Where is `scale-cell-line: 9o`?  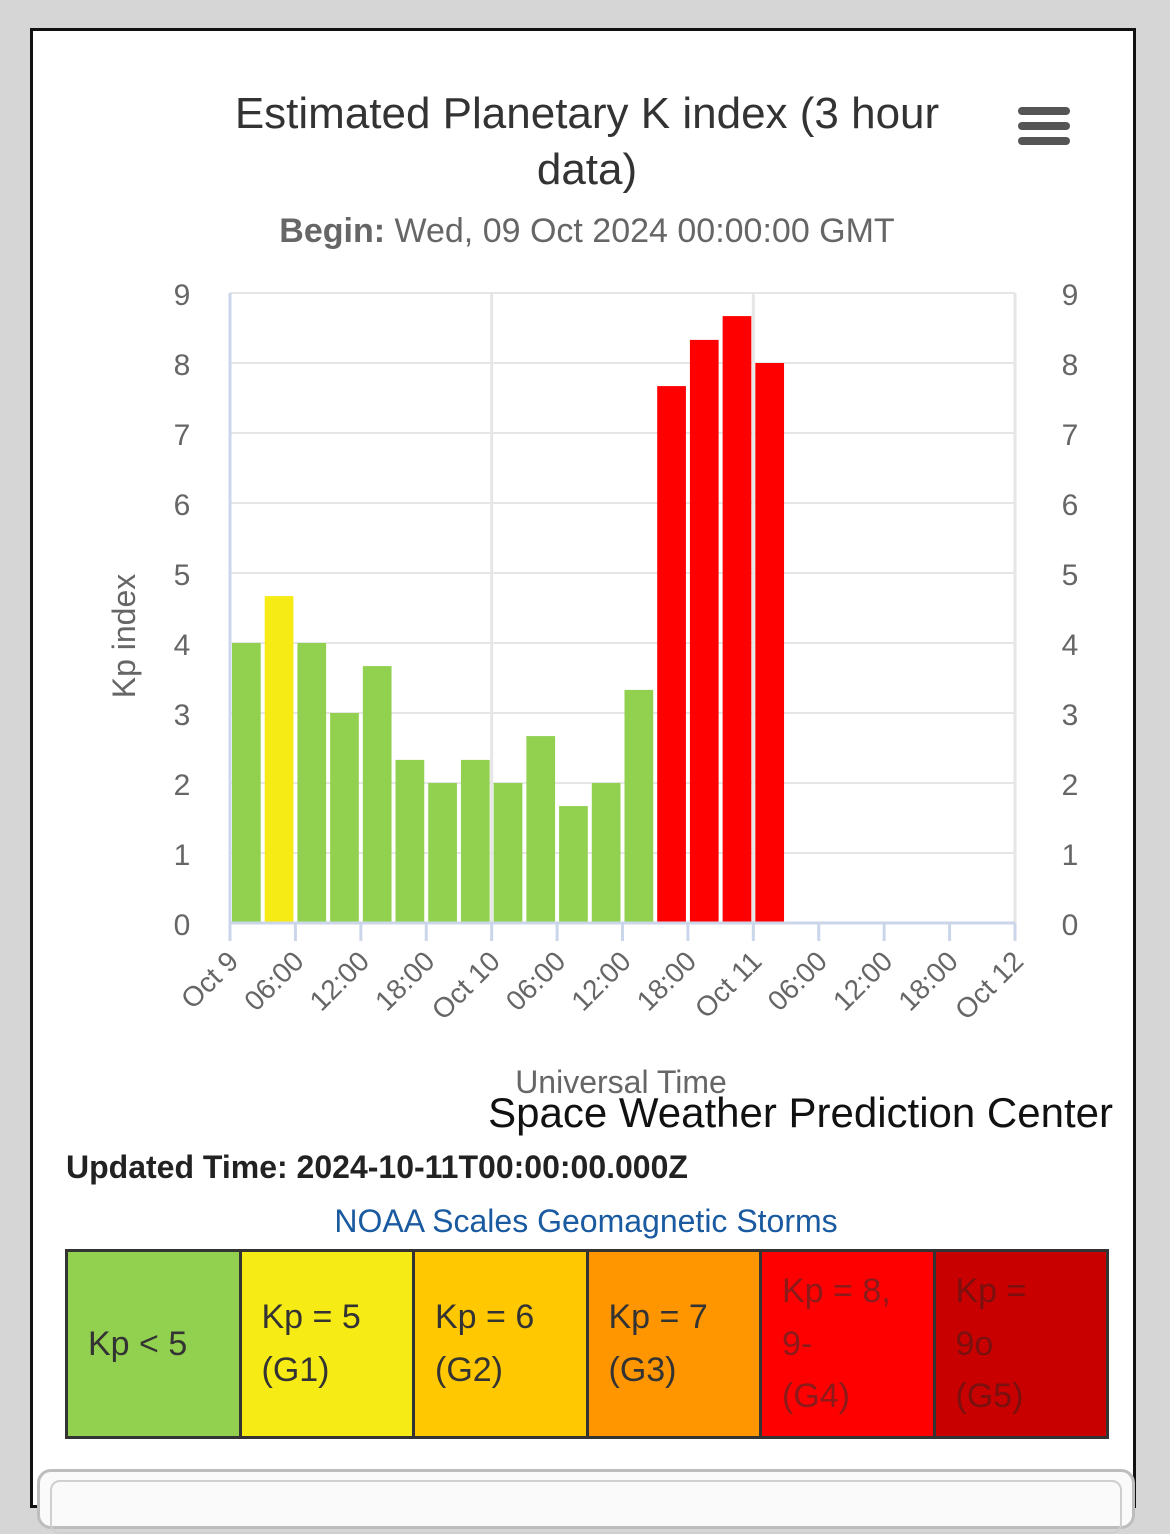 scale-cell-line: 9o is located at coordinates (974, 1343).